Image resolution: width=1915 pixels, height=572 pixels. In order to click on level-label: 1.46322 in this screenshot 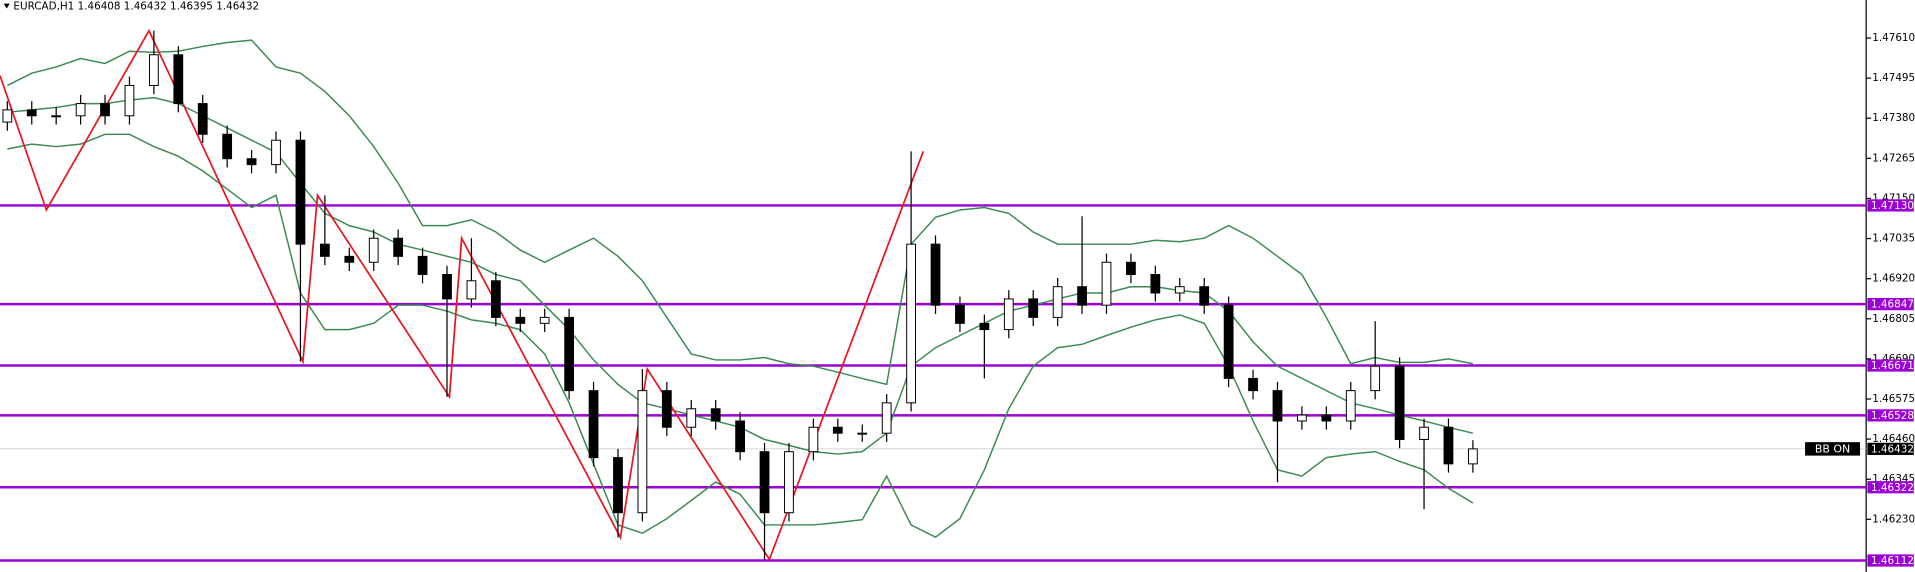, I will do `click(1892, 488)`.